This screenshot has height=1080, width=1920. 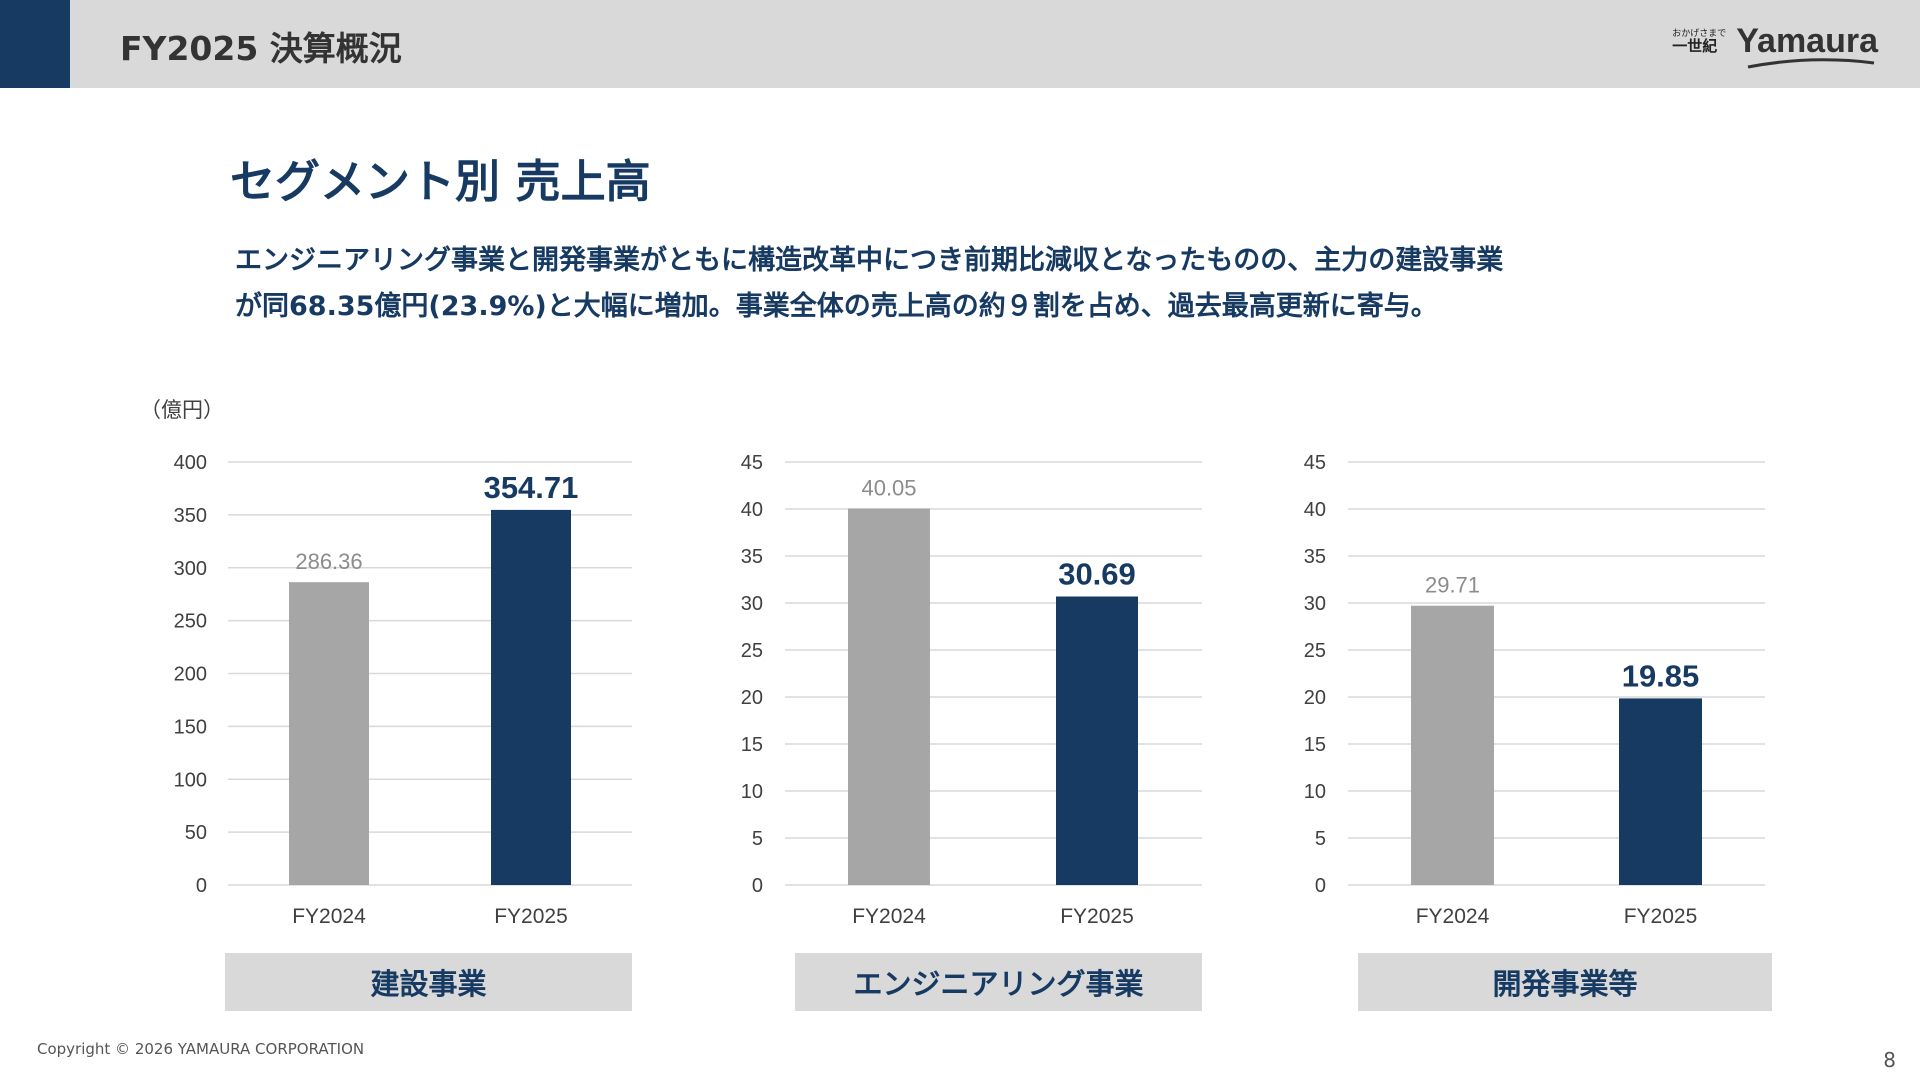 I want to click on segment-label-development: 開発事業等, so click(x=1565, y=982).